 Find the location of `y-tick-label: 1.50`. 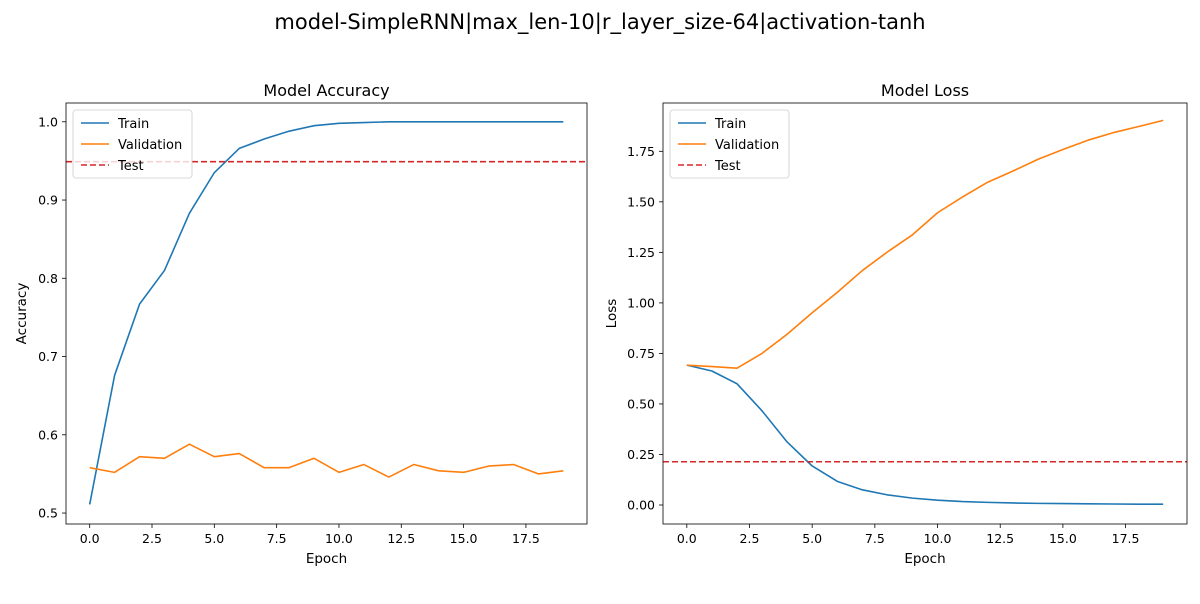

y-tick-label: 1.50 is located at coordinates (641, 201).